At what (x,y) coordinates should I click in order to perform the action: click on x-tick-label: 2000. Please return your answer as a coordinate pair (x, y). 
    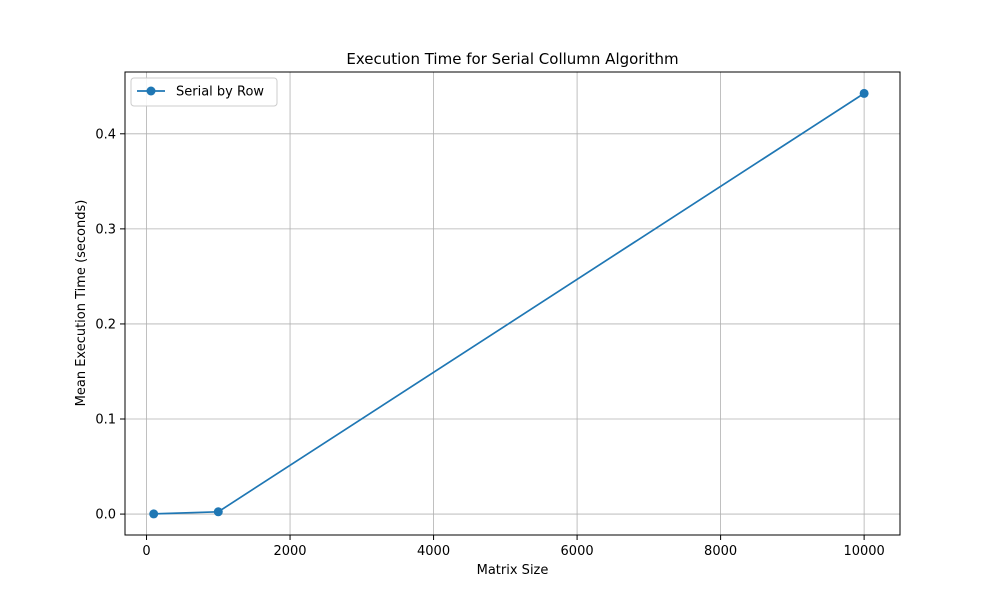
    Looking at the image, I should click on (289, 551).